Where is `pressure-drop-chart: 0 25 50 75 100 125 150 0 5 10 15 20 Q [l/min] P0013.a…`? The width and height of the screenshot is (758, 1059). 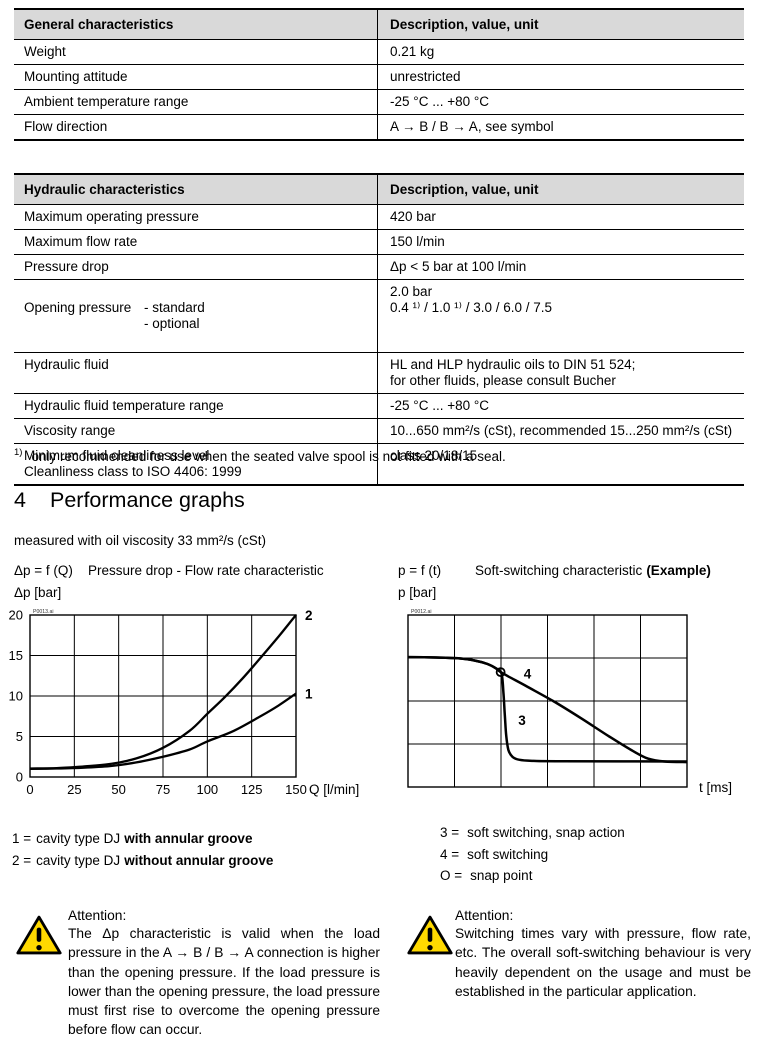
pressure-drop-chart: 0 25 50 75 100 125 150 0 5 10 15 20 Q [l/min] P0013.a… is located at coordinates (184, 703).